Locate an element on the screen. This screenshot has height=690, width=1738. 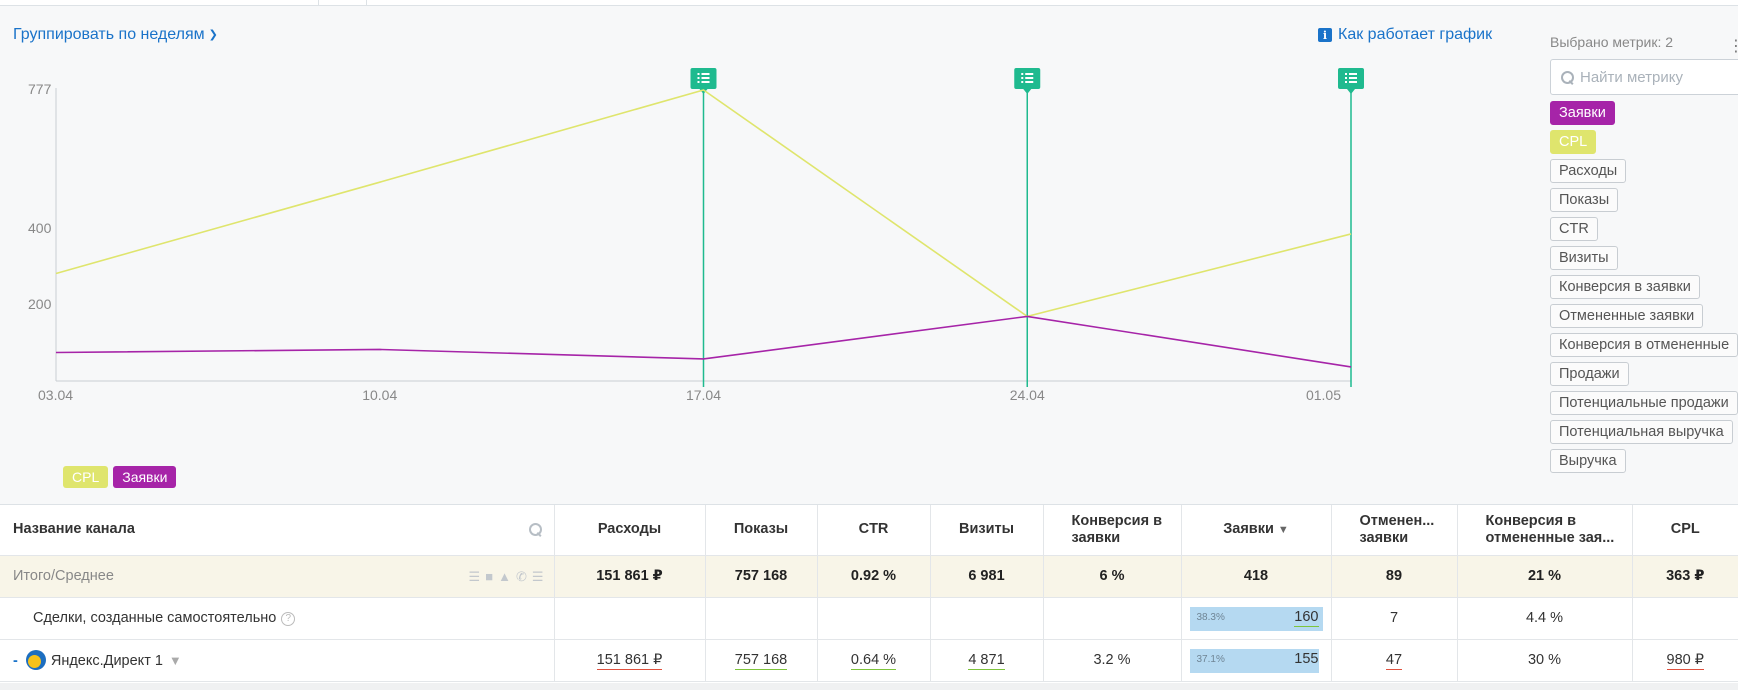
leads-share-bar is located at coordinates (1256, 618).